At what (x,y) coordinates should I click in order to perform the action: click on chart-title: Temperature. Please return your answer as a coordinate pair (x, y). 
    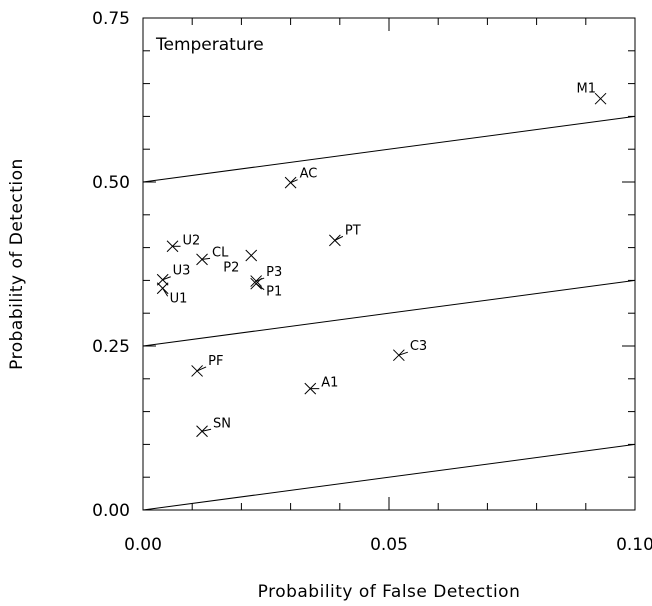
    Looking at the image, I should click on (209, 45).